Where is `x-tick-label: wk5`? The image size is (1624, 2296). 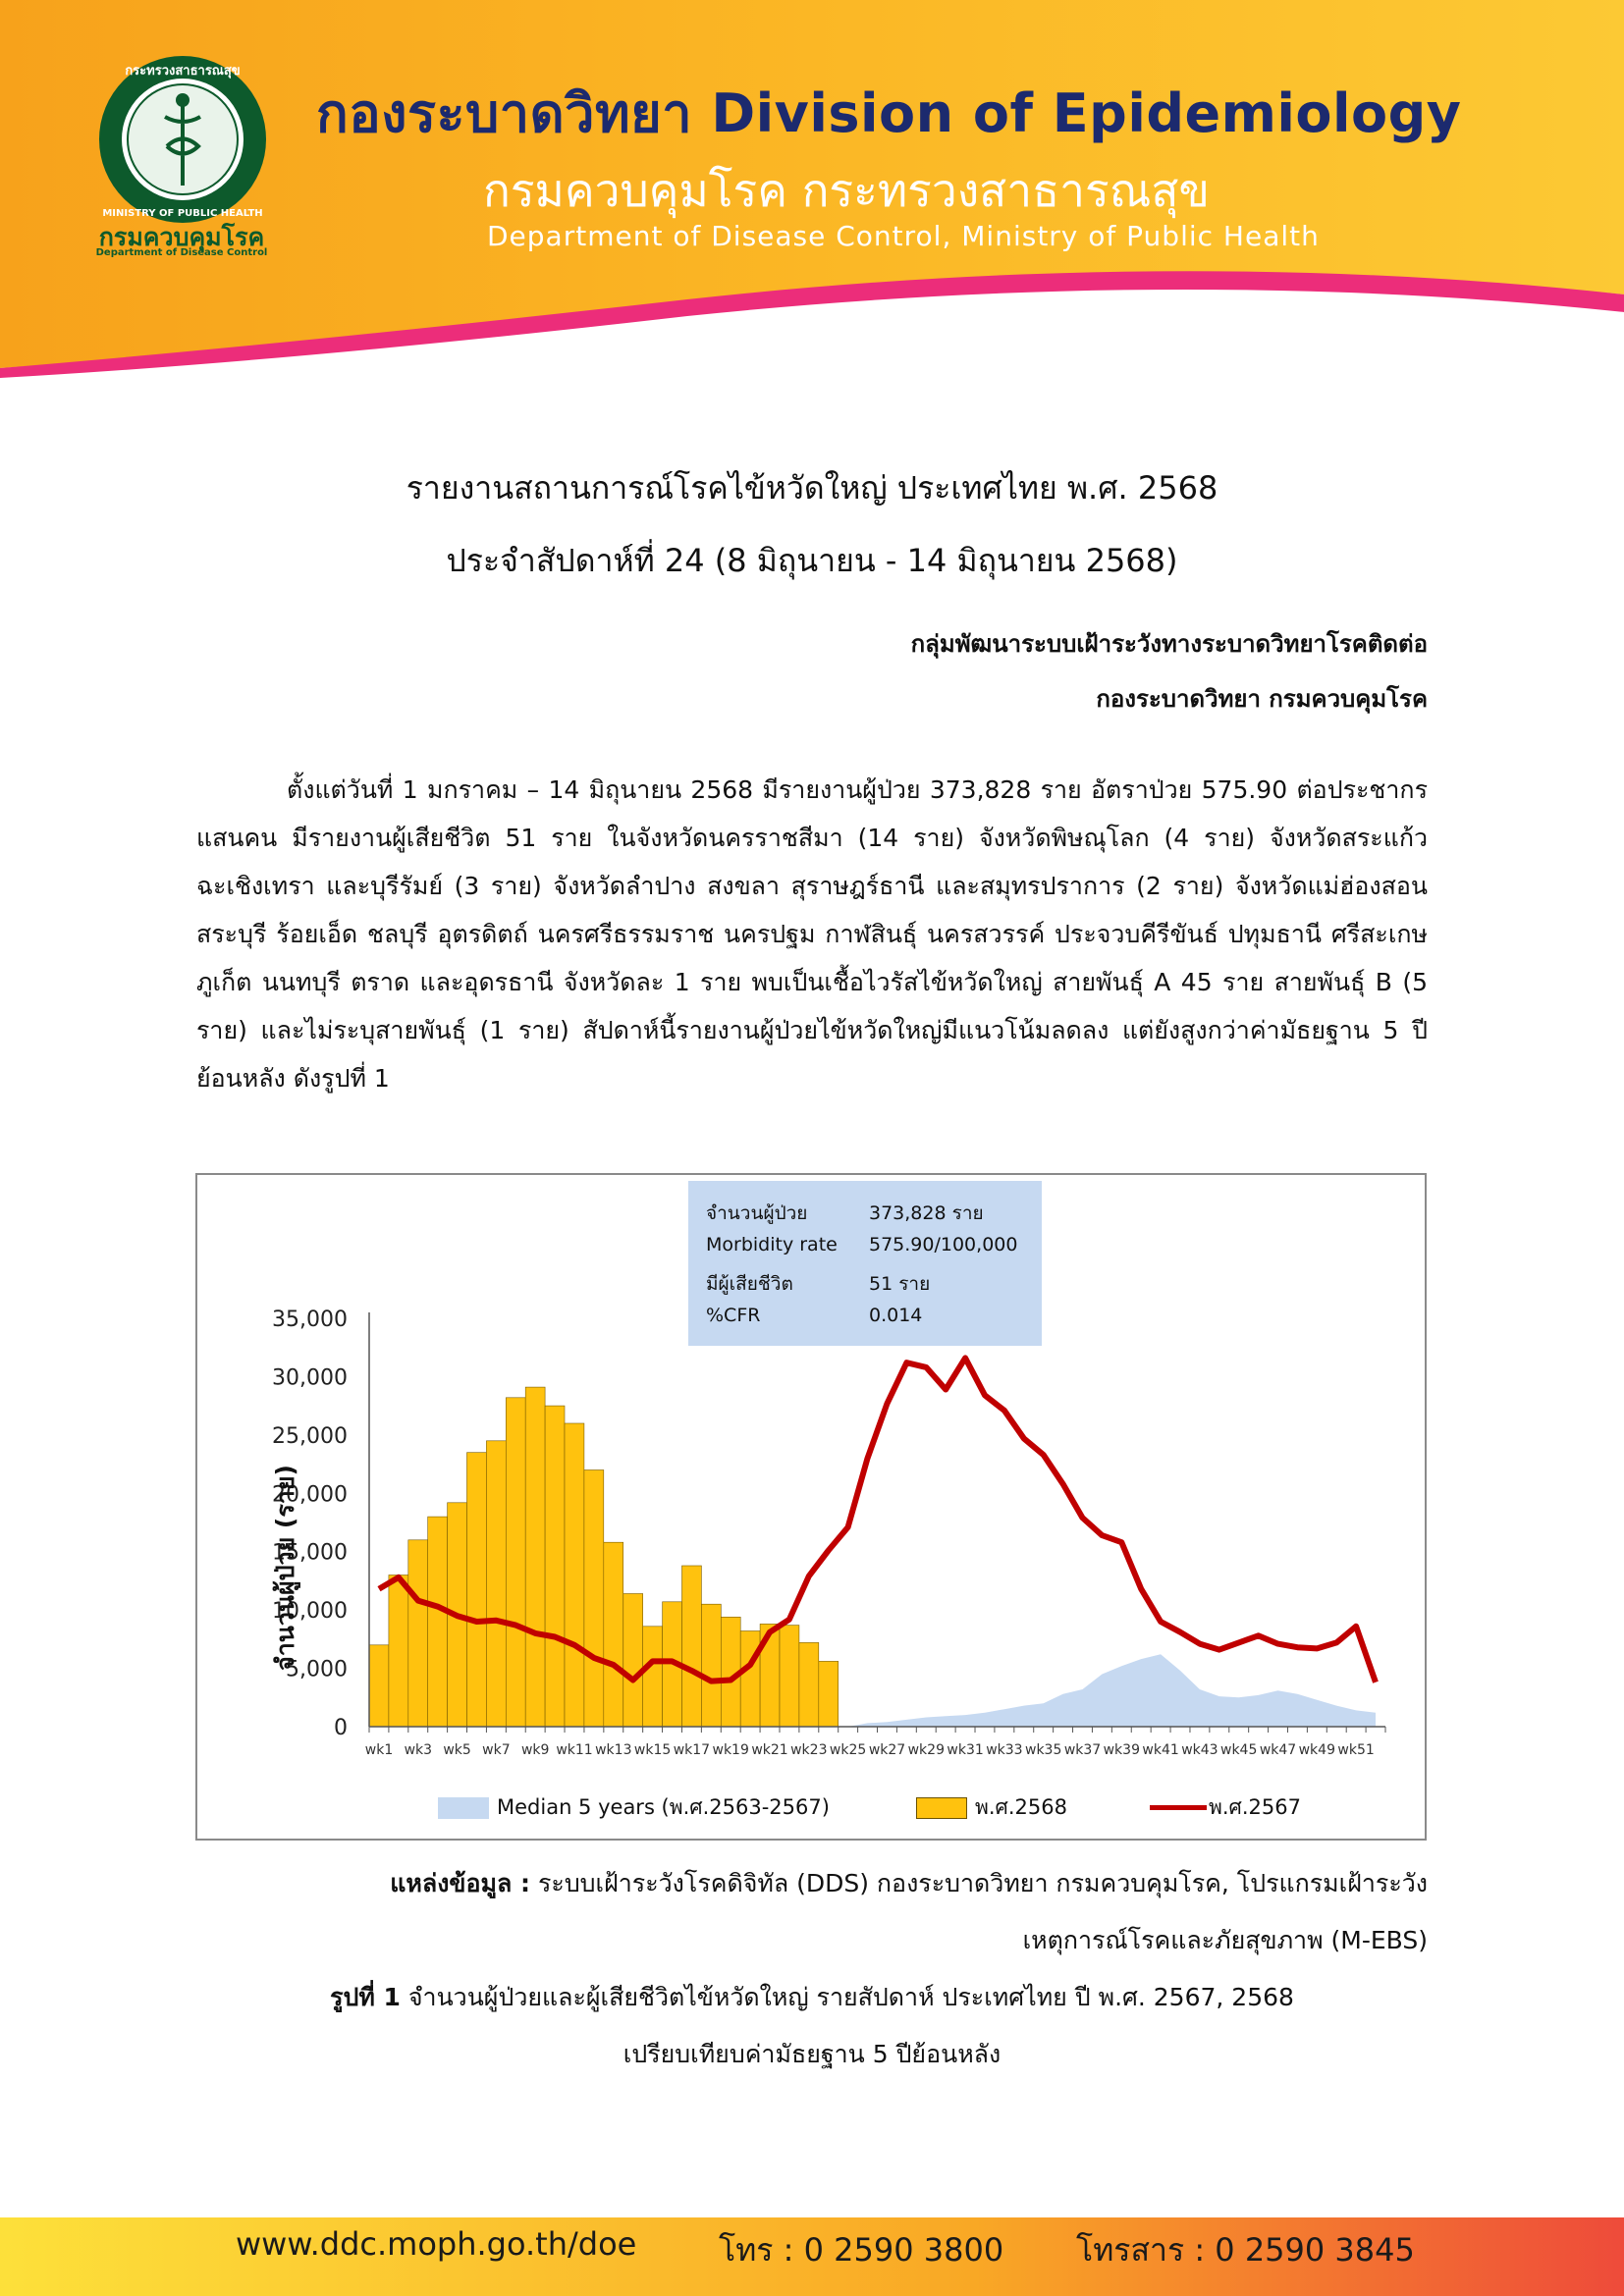 x-tick-label: wk5 is located at coordinates (456, 1750).